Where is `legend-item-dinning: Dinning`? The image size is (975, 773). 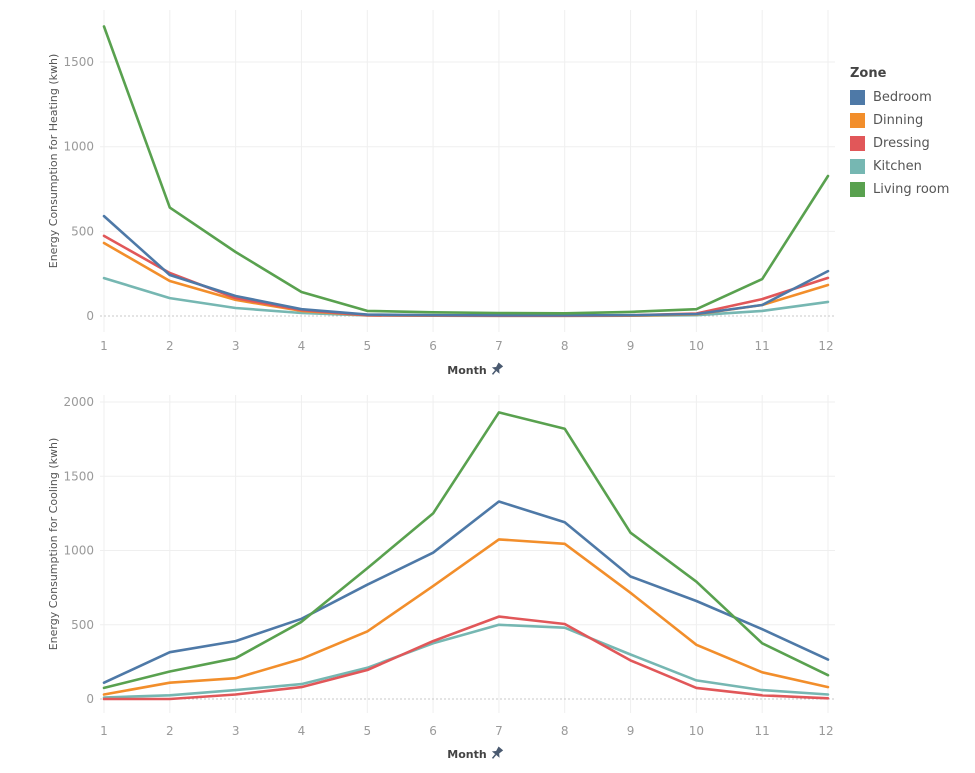 legend-item-dinning: Dinning is located at coordinates (899, 120).